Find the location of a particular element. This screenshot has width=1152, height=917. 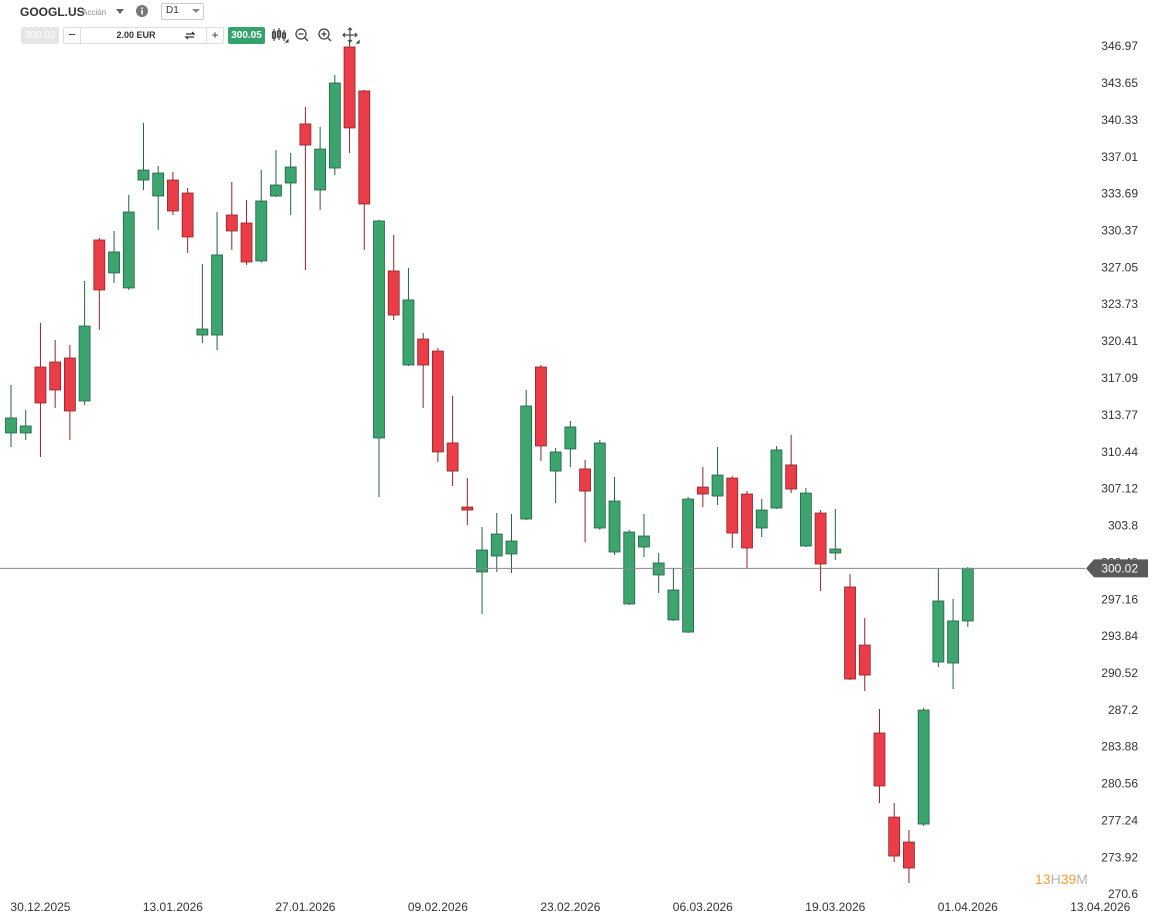

symbol-dropdown is located at coordinates (120, 11).